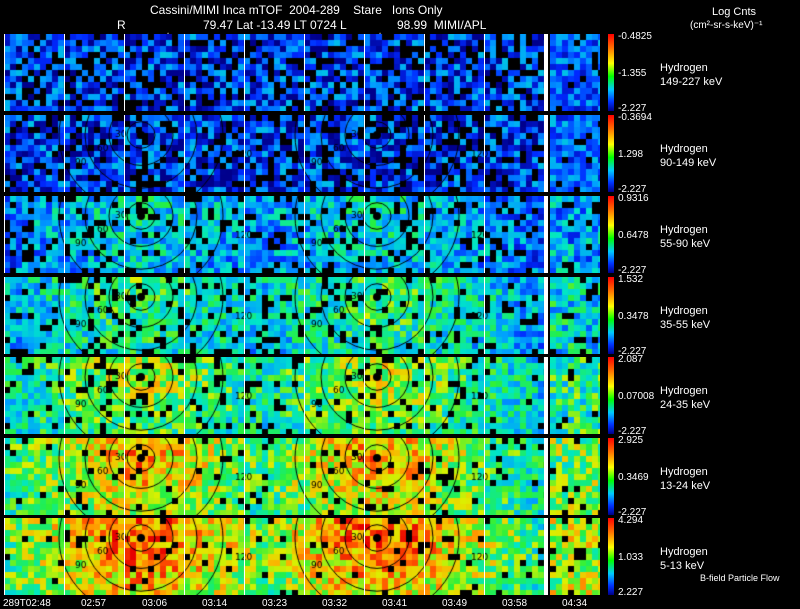 This screenshot has height=609, width=800. What do you see at coordinates (633, 477) in the screenshot?
I see `colorbar-mid-label: 0.3469` at bounding box center [633, 477].